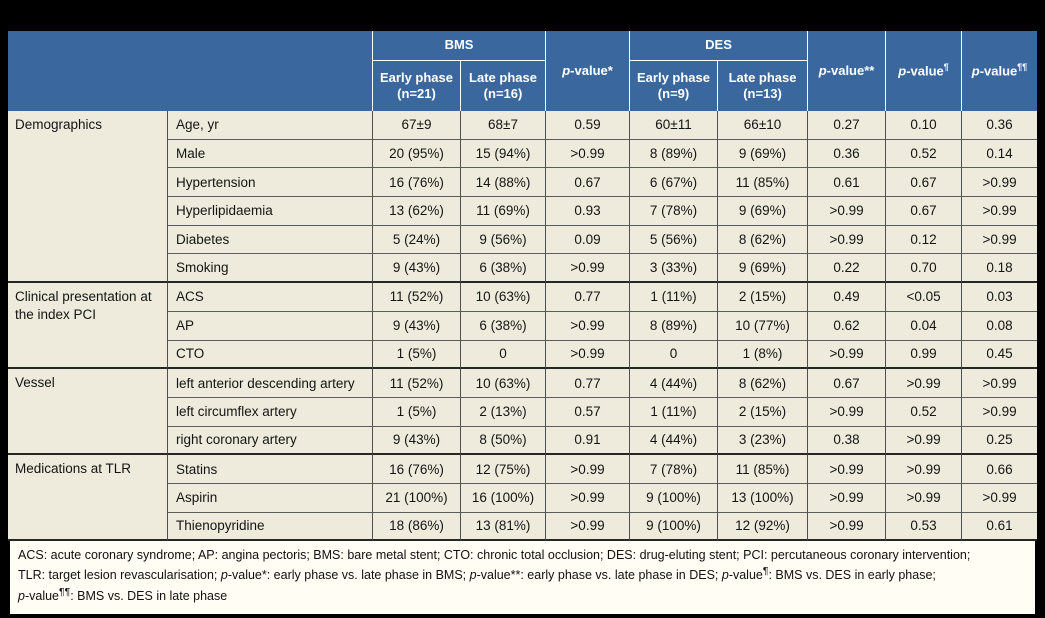  What do you see at coordinates (270, 412) in the screenshot?
I see `row-label: left circumflex artery` at bounding box center [270, 412].